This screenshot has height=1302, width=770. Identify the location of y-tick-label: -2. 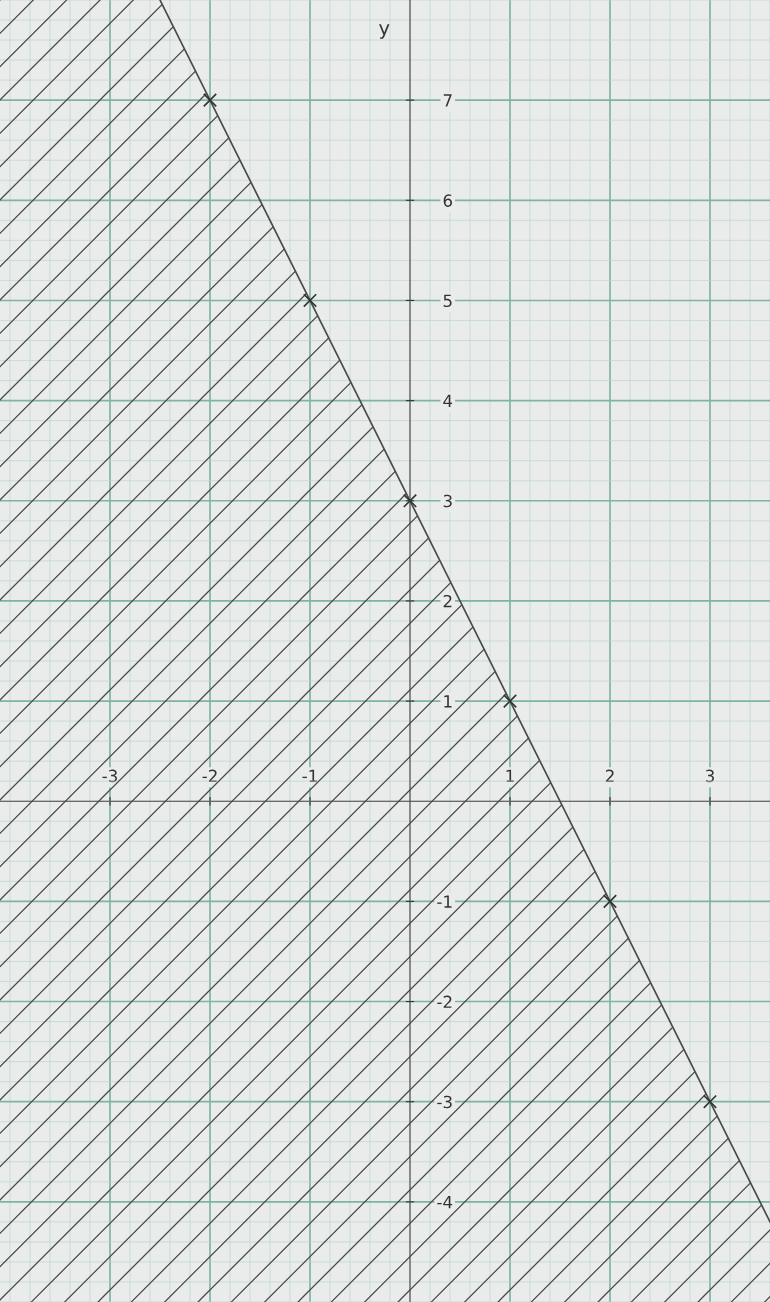
(444, 1001).